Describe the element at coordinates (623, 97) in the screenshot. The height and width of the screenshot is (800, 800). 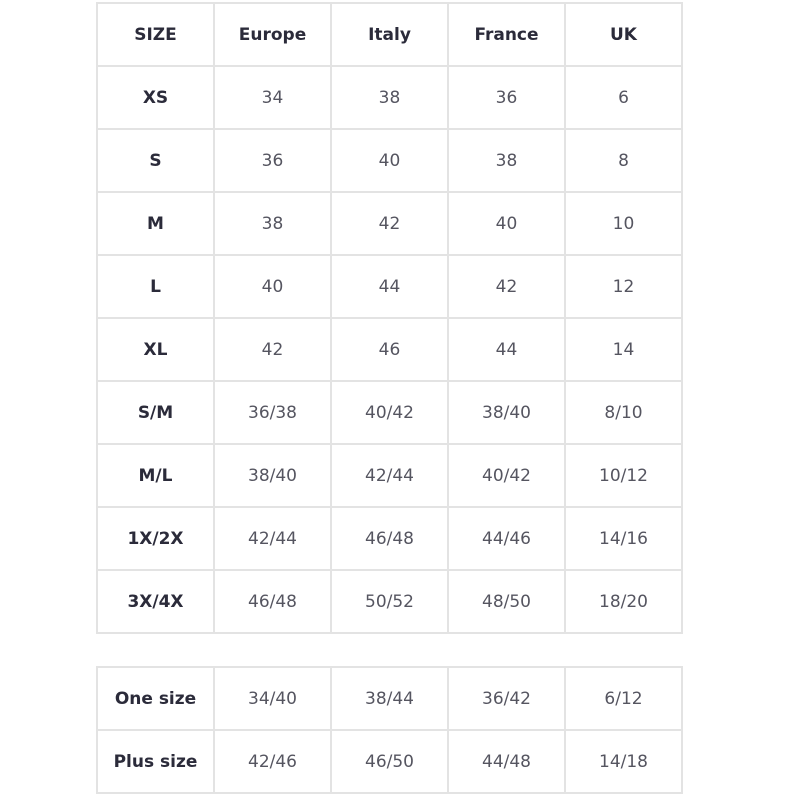
I see `table-cell: 6` at that location.